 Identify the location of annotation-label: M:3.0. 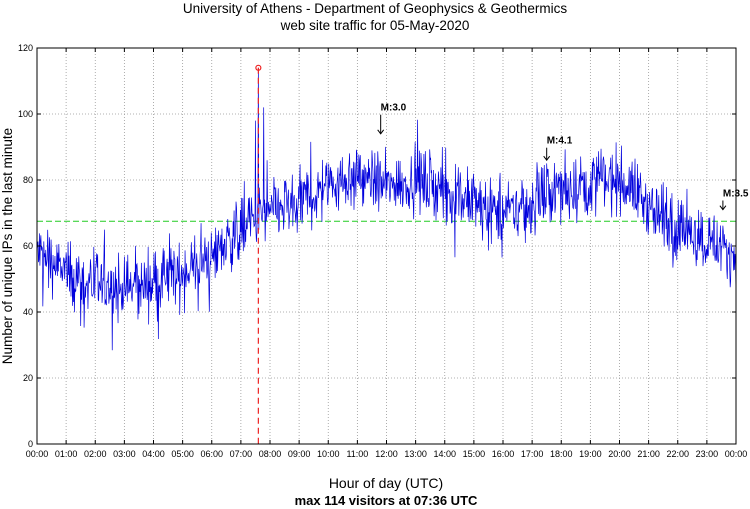
(394, 108).